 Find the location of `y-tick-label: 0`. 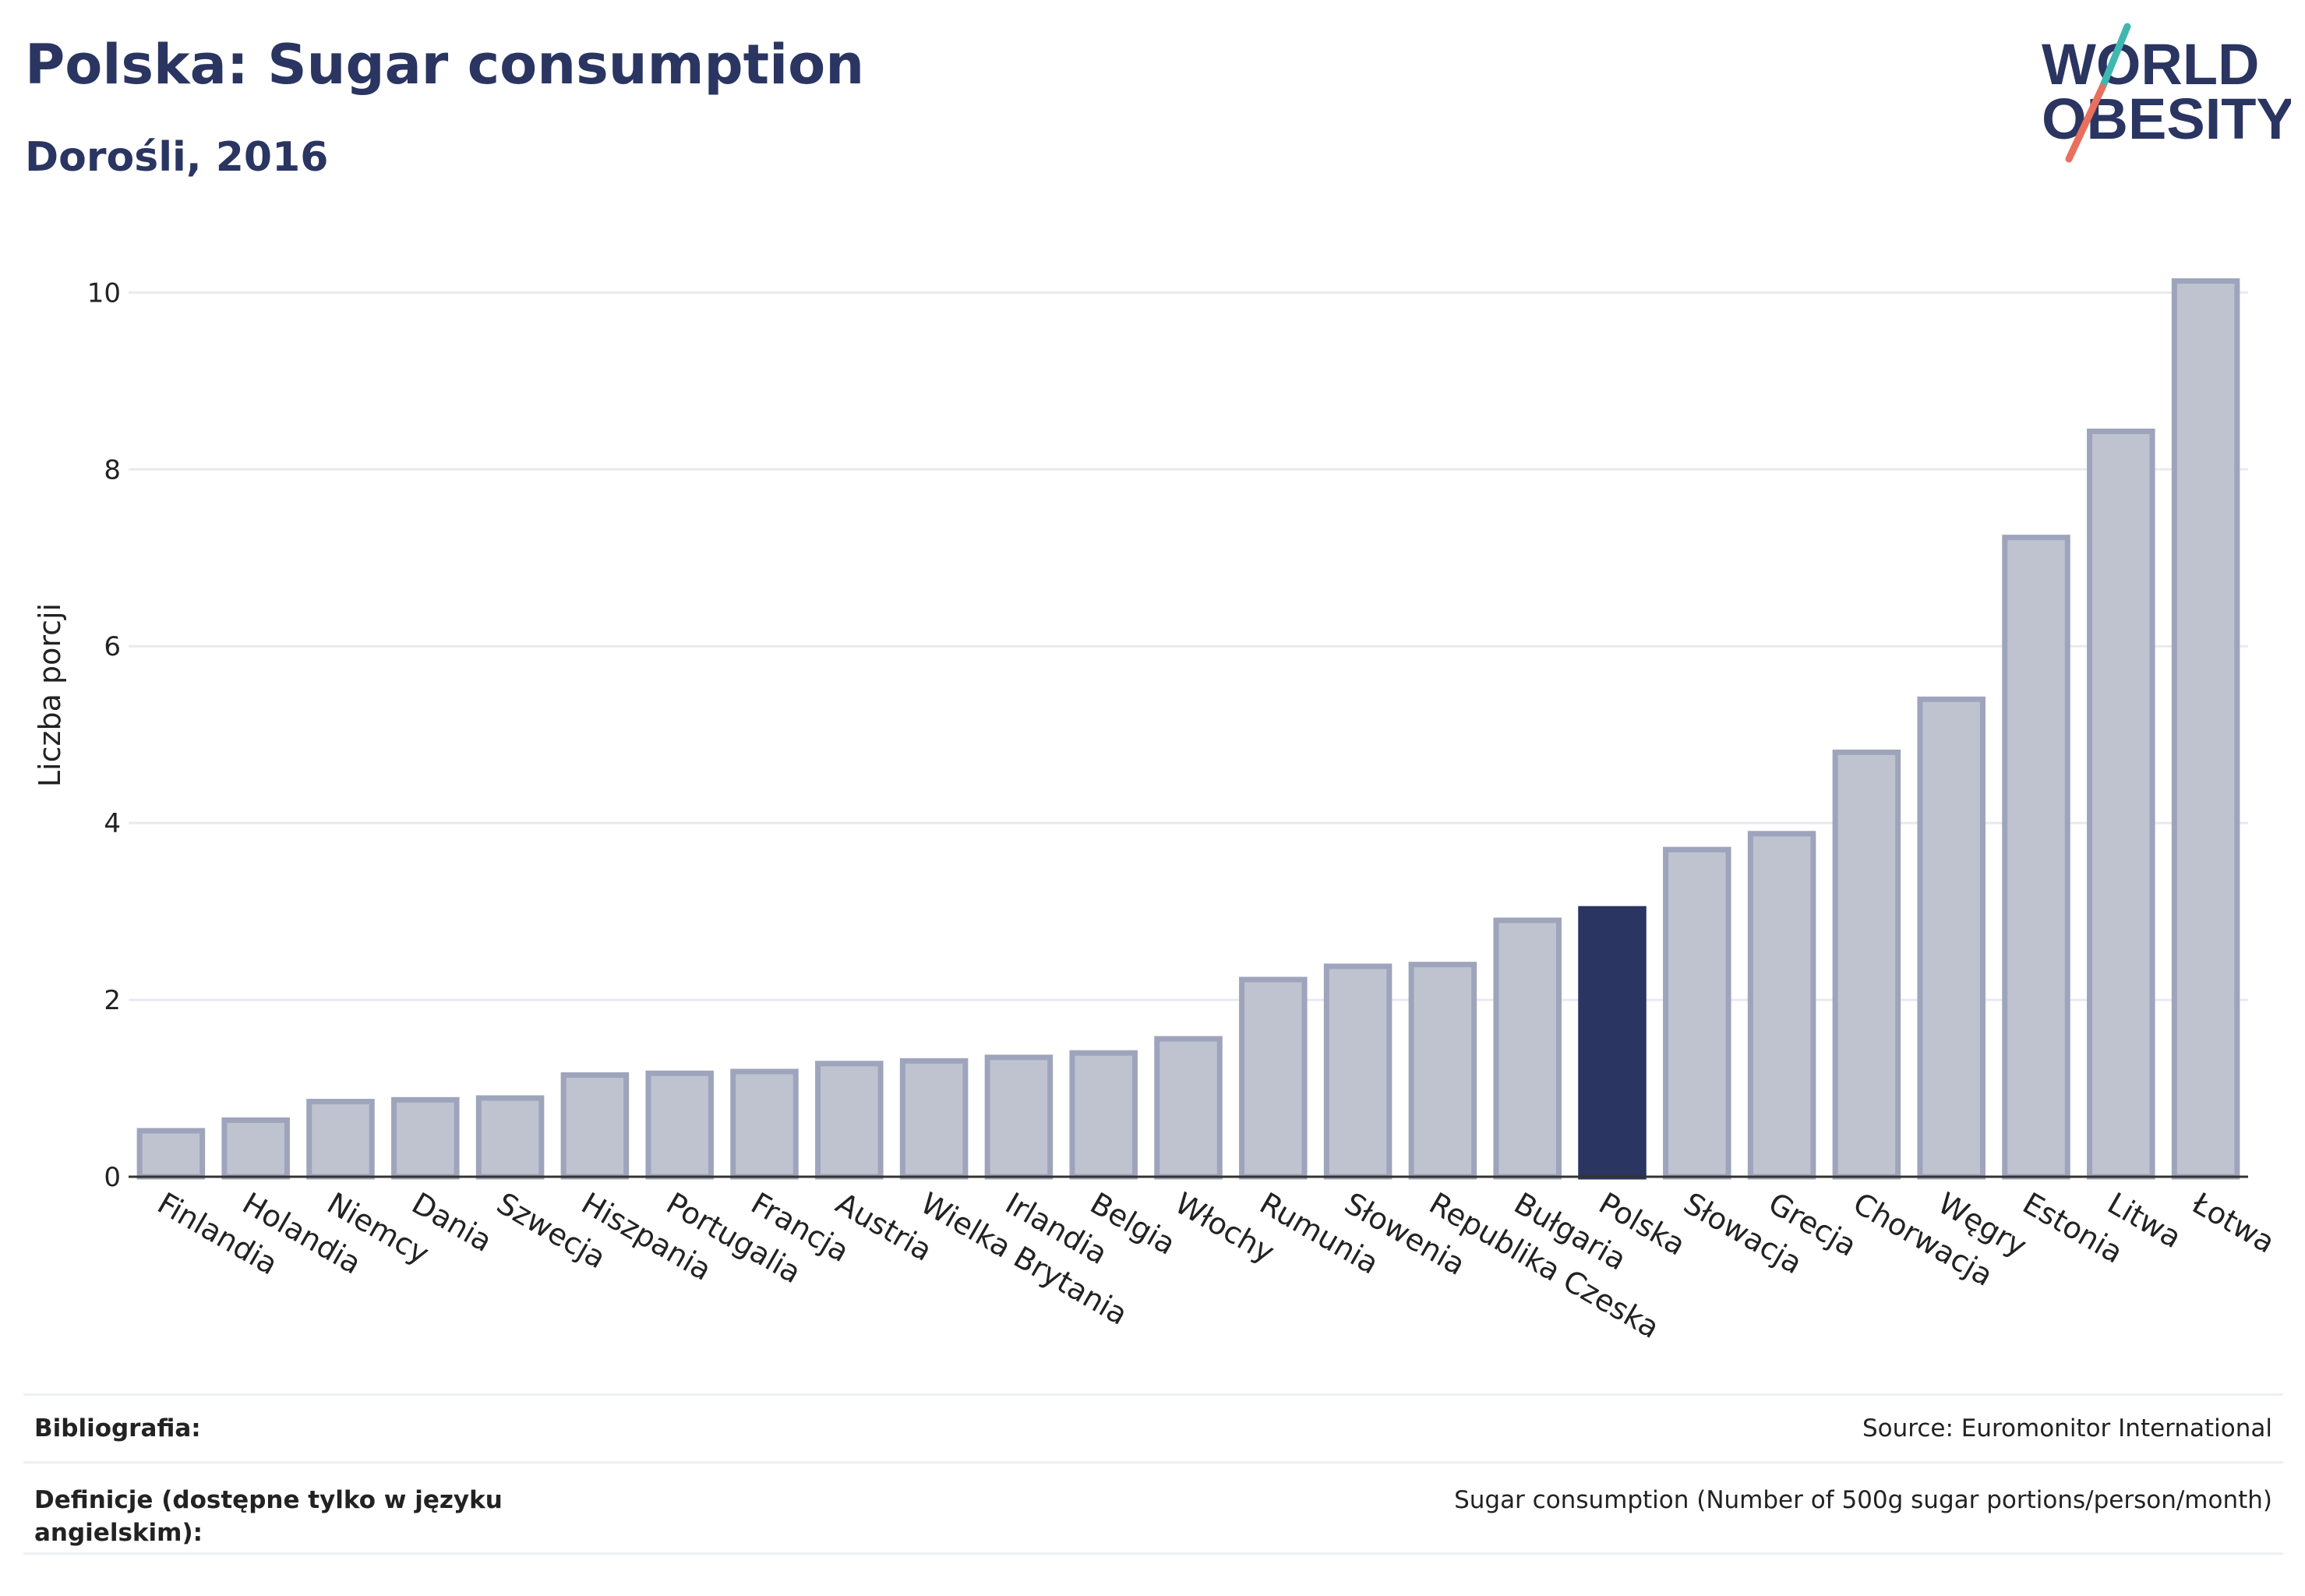

y-tick-label: 0 is located at coordinates (113, 1177).